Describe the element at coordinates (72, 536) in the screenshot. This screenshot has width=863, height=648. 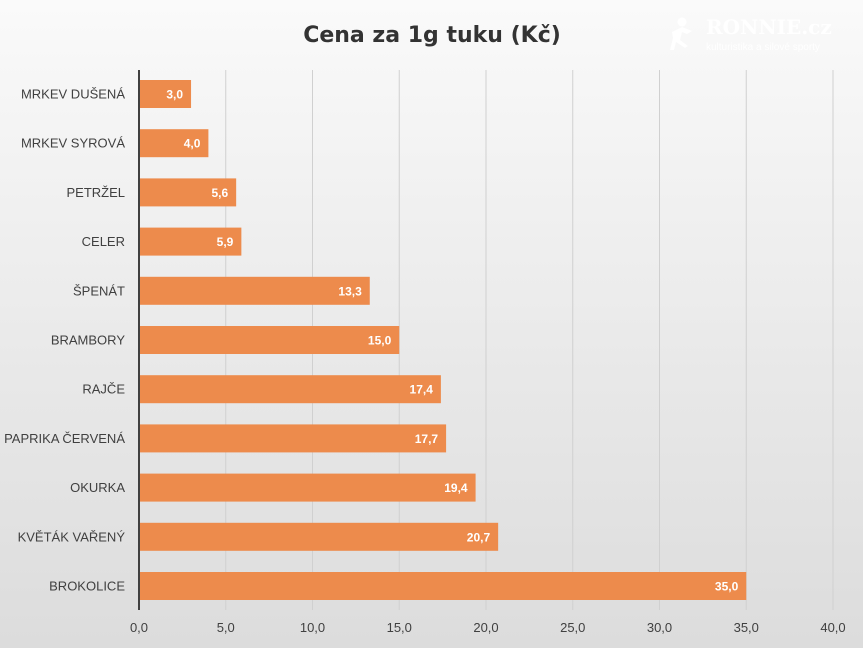
I see `category-label: KVĚTÁK VAŘENÝ` at that location.